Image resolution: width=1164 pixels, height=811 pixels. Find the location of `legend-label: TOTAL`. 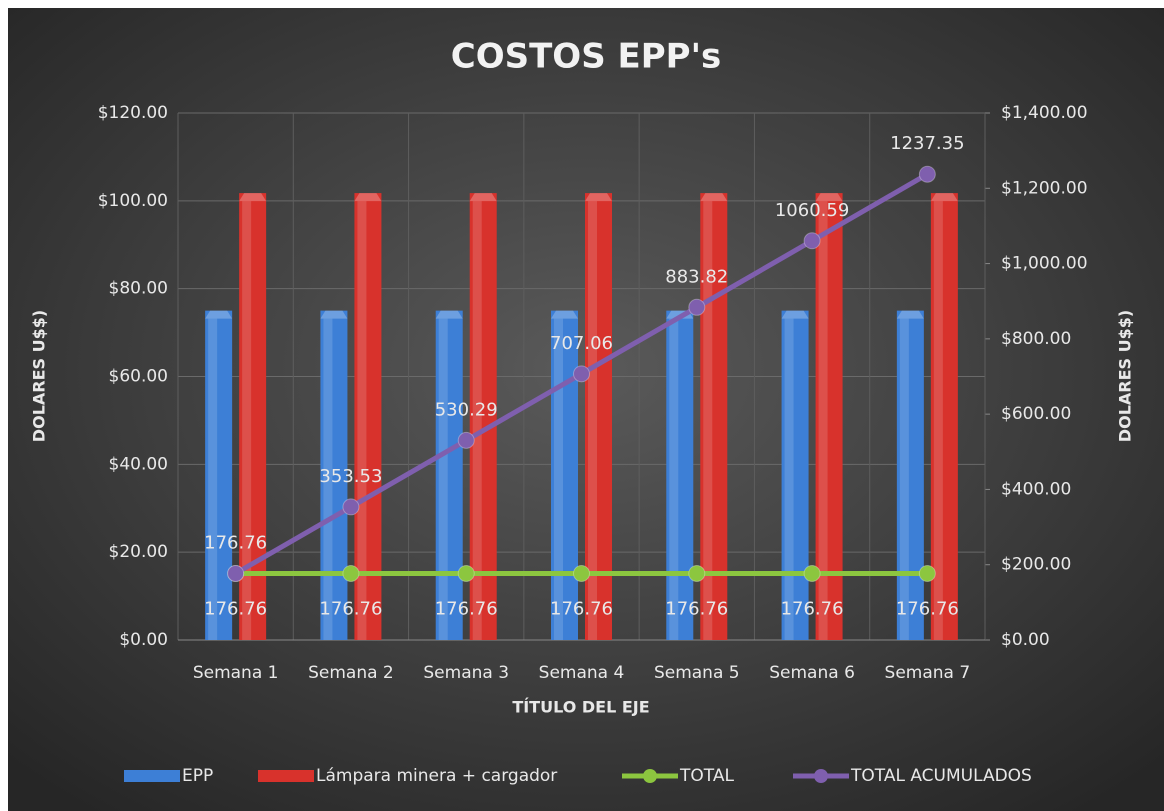

legend-label: TOTAL is located at coordinates (706, 776).